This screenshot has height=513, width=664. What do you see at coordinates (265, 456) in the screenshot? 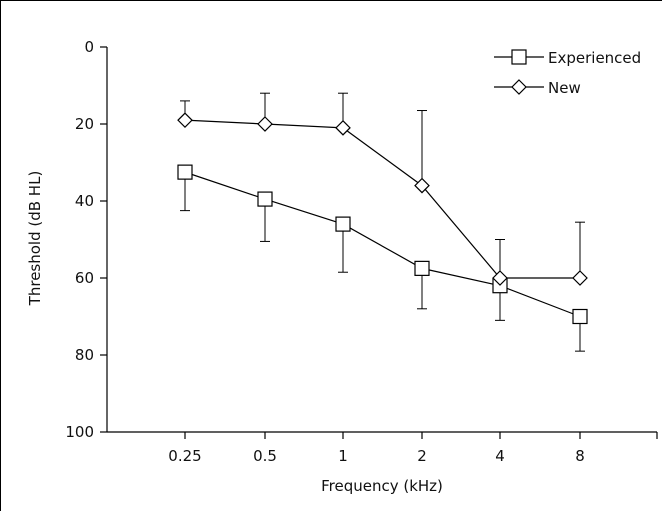
I see `x-tick-label: 0.5` at bounding box center [265, 456].